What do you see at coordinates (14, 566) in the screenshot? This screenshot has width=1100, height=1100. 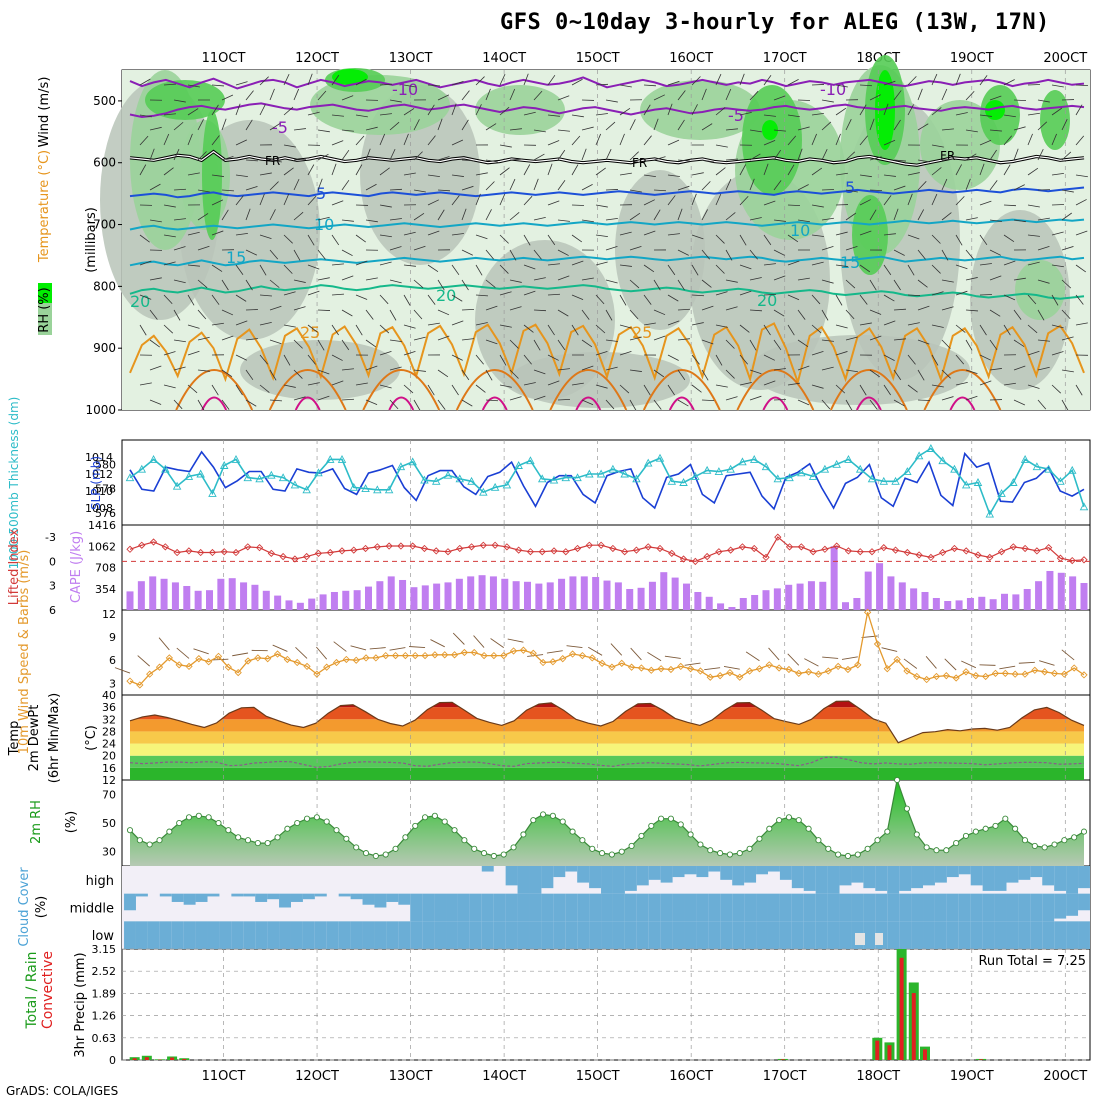 I see `lifted-axis-label: Lifted Index` at bounding box center [14, 566].